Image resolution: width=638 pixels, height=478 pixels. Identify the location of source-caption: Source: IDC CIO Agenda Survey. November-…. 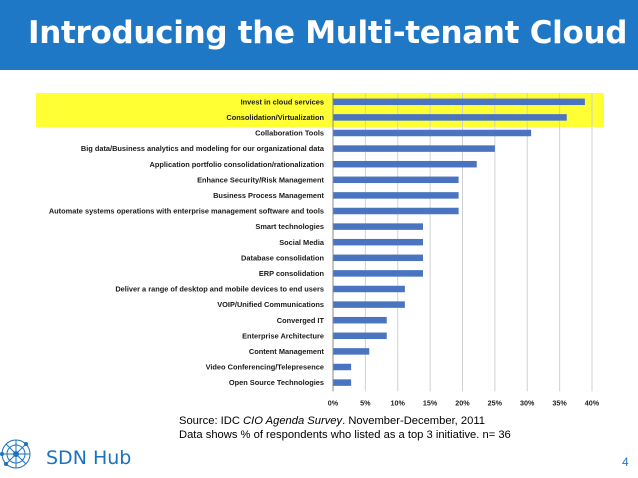
(332, 421).